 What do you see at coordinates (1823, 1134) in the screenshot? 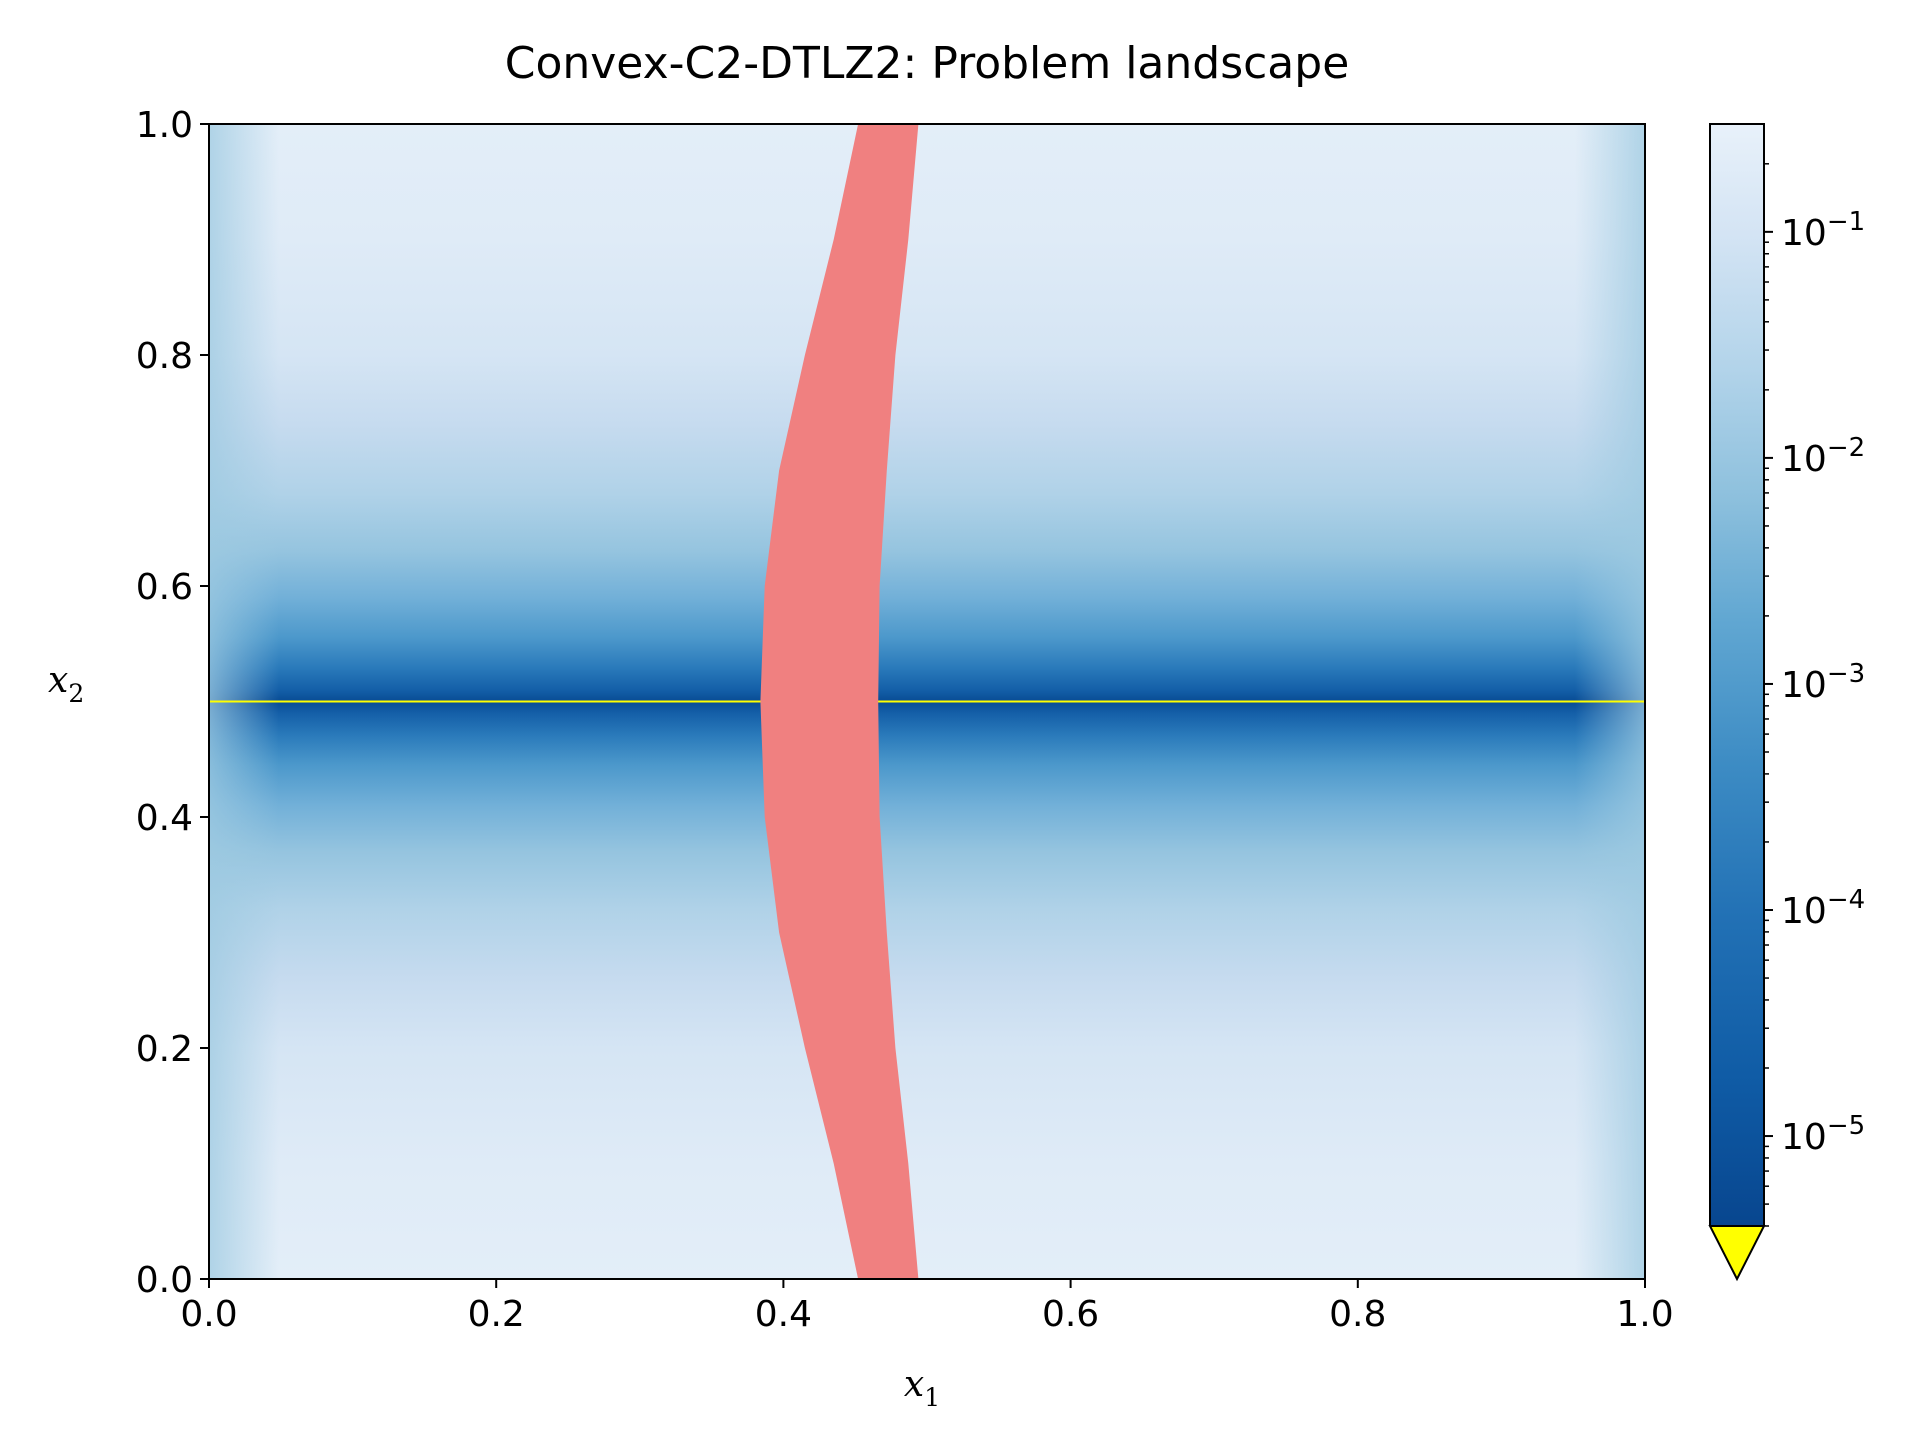
I see `colorbar-tick-label: 10⁻⁵` at bounding box center [1823, 1134].